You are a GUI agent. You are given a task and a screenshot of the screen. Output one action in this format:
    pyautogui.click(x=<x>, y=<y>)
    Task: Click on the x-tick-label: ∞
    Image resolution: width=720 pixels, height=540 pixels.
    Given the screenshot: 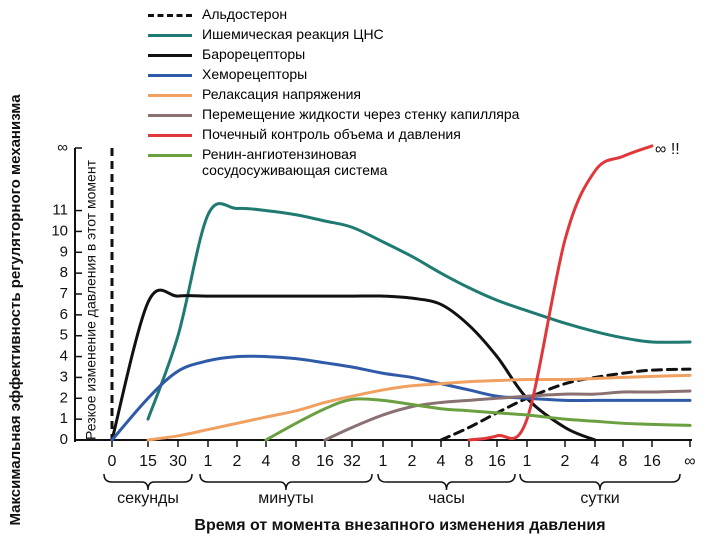 What is the action you would take?
    pyautogui.click(x=689, y=461)
    